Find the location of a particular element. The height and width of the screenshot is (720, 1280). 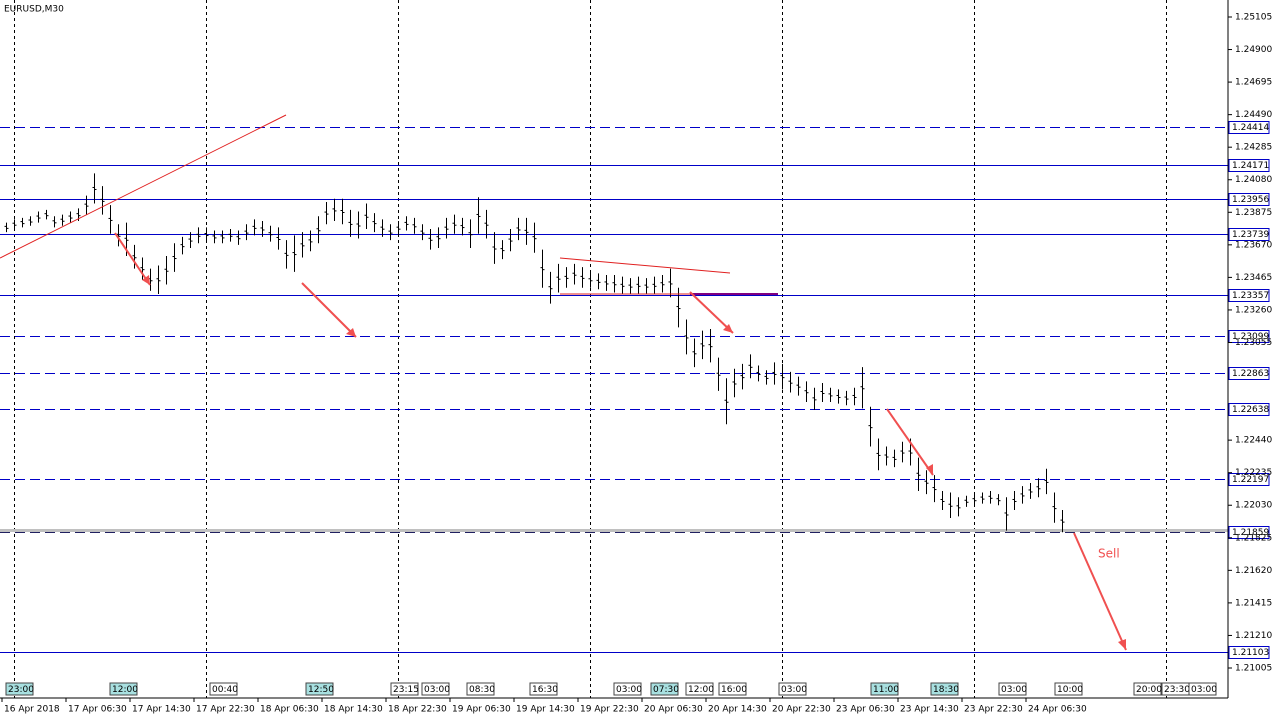

session-label: 12:50 is located at coordinates (321, 690).